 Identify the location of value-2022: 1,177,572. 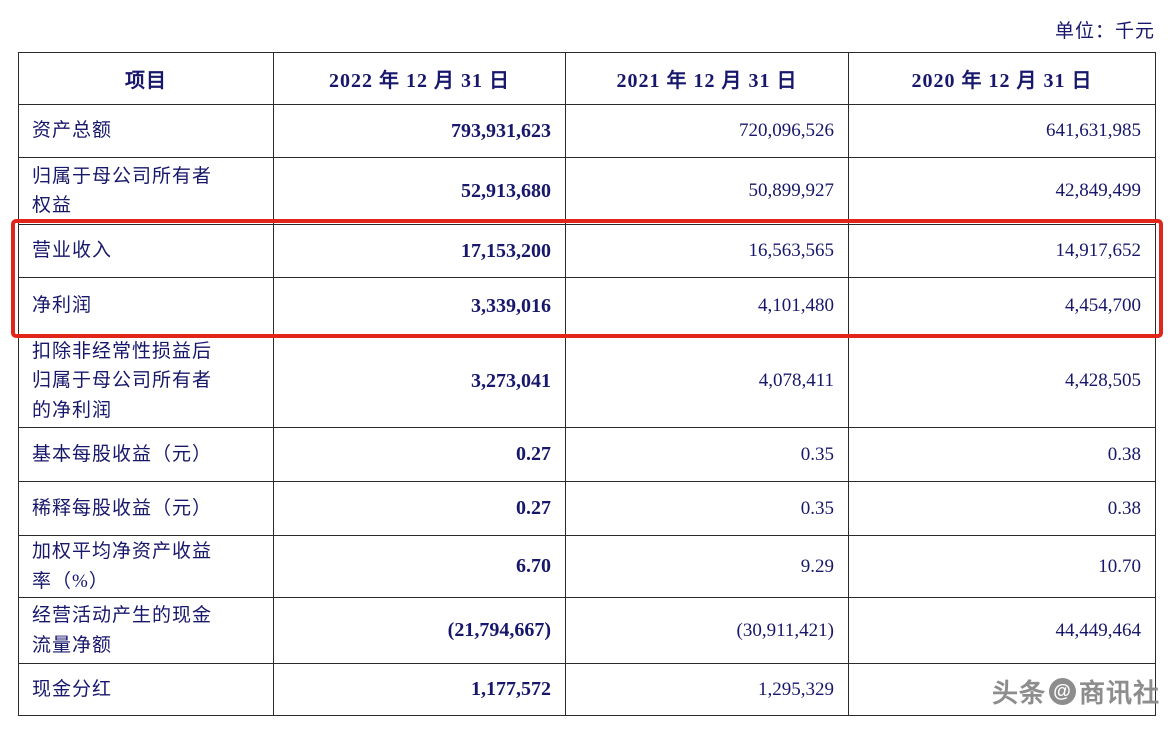
(419, 689).